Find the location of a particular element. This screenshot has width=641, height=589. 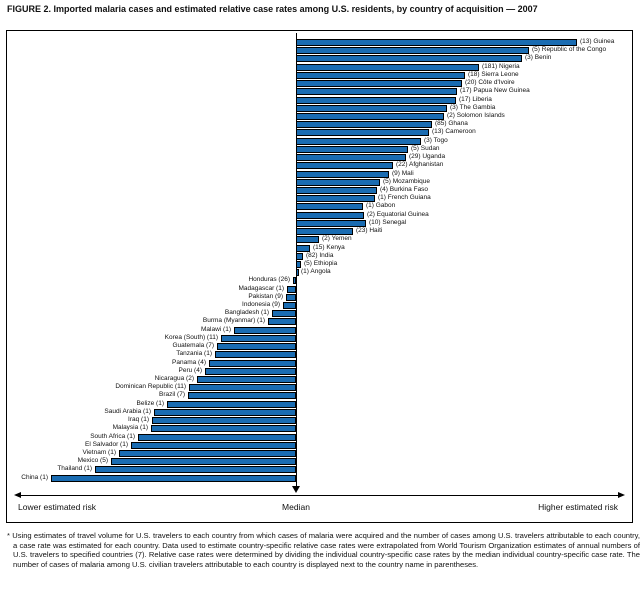

bar-label: (2) Solomon Islands is located at coordinates (476, 115).